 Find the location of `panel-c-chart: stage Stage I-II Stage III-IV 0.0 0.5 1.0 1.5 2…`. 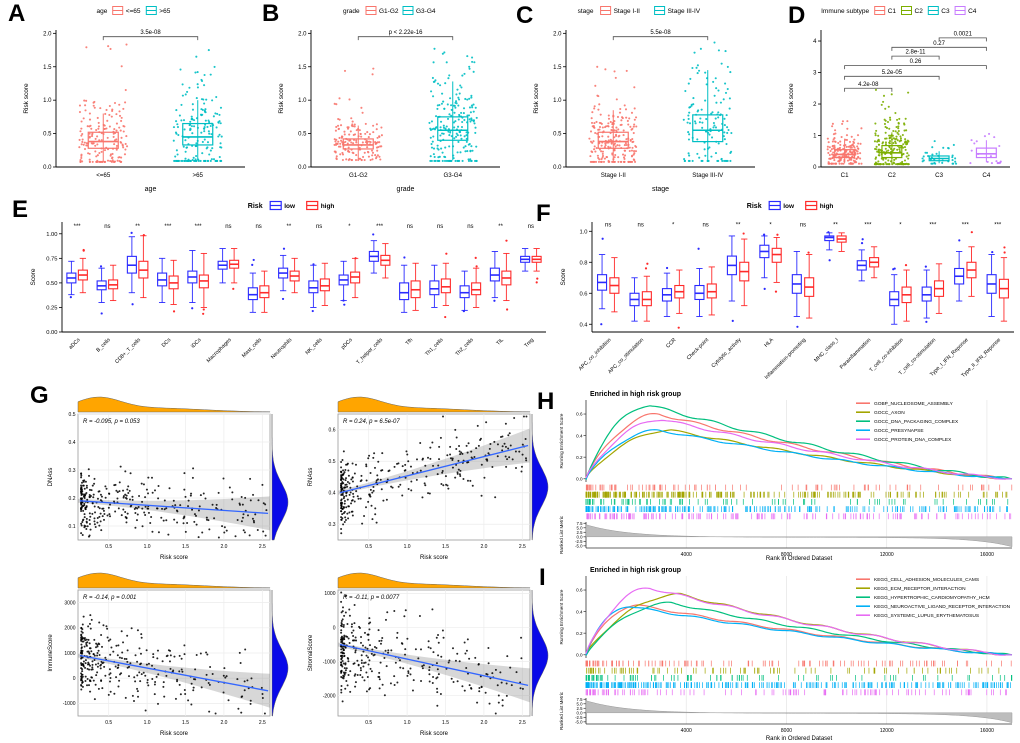

panel-c-chart: stage Stage I-II Stage III-IV 0.0 0.5 1.0 1.5 2… is located at coordinates (644, 99).